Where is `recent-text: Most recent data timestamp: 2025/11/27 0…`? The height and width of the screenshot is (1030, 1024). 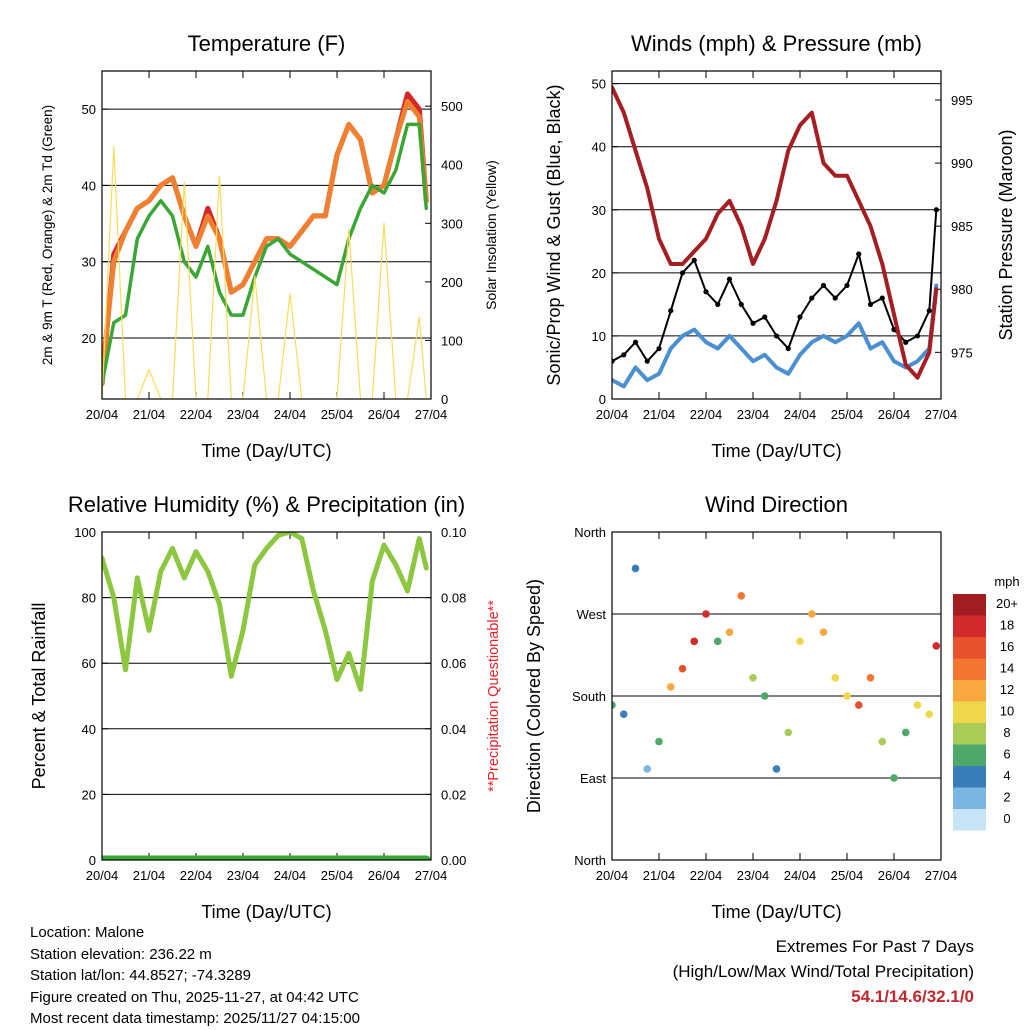
recent-text: Most recent data timestamp: 2025/11/27 0… is located at coordinates (195, 1018).